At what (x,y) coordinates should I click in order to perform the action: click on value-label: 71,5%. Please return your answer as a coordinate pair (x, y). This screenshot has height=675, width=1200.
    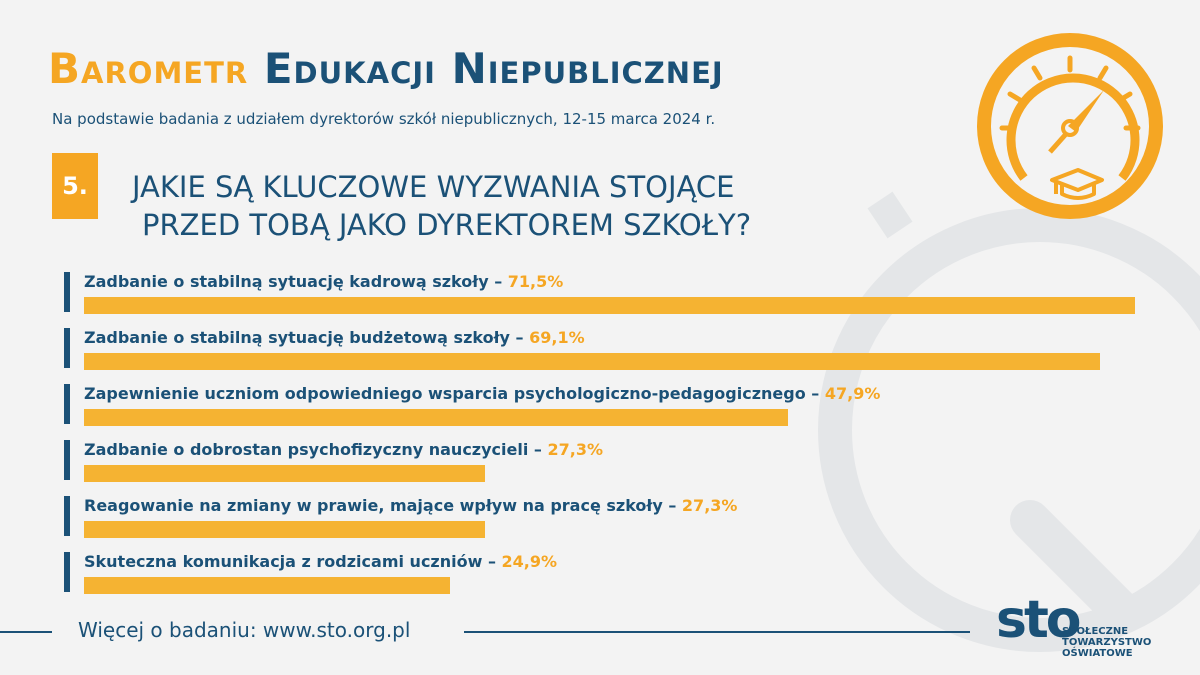
    Looking at the image, I should click on (535, 281).